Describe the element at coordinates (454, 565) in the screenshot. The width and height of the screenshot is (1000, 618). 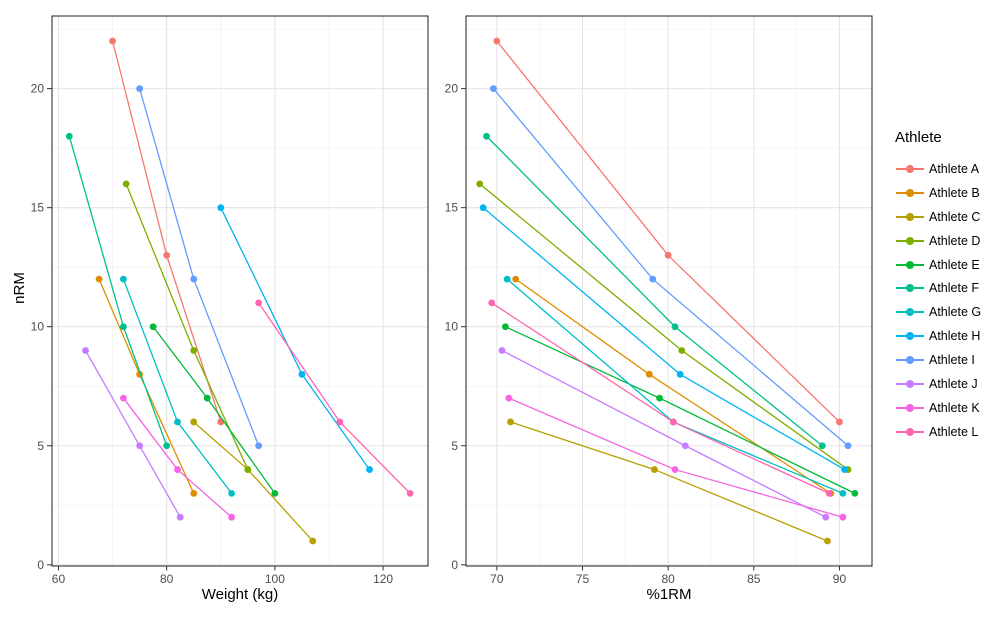
I see `y-tick-label: 0` at that location.